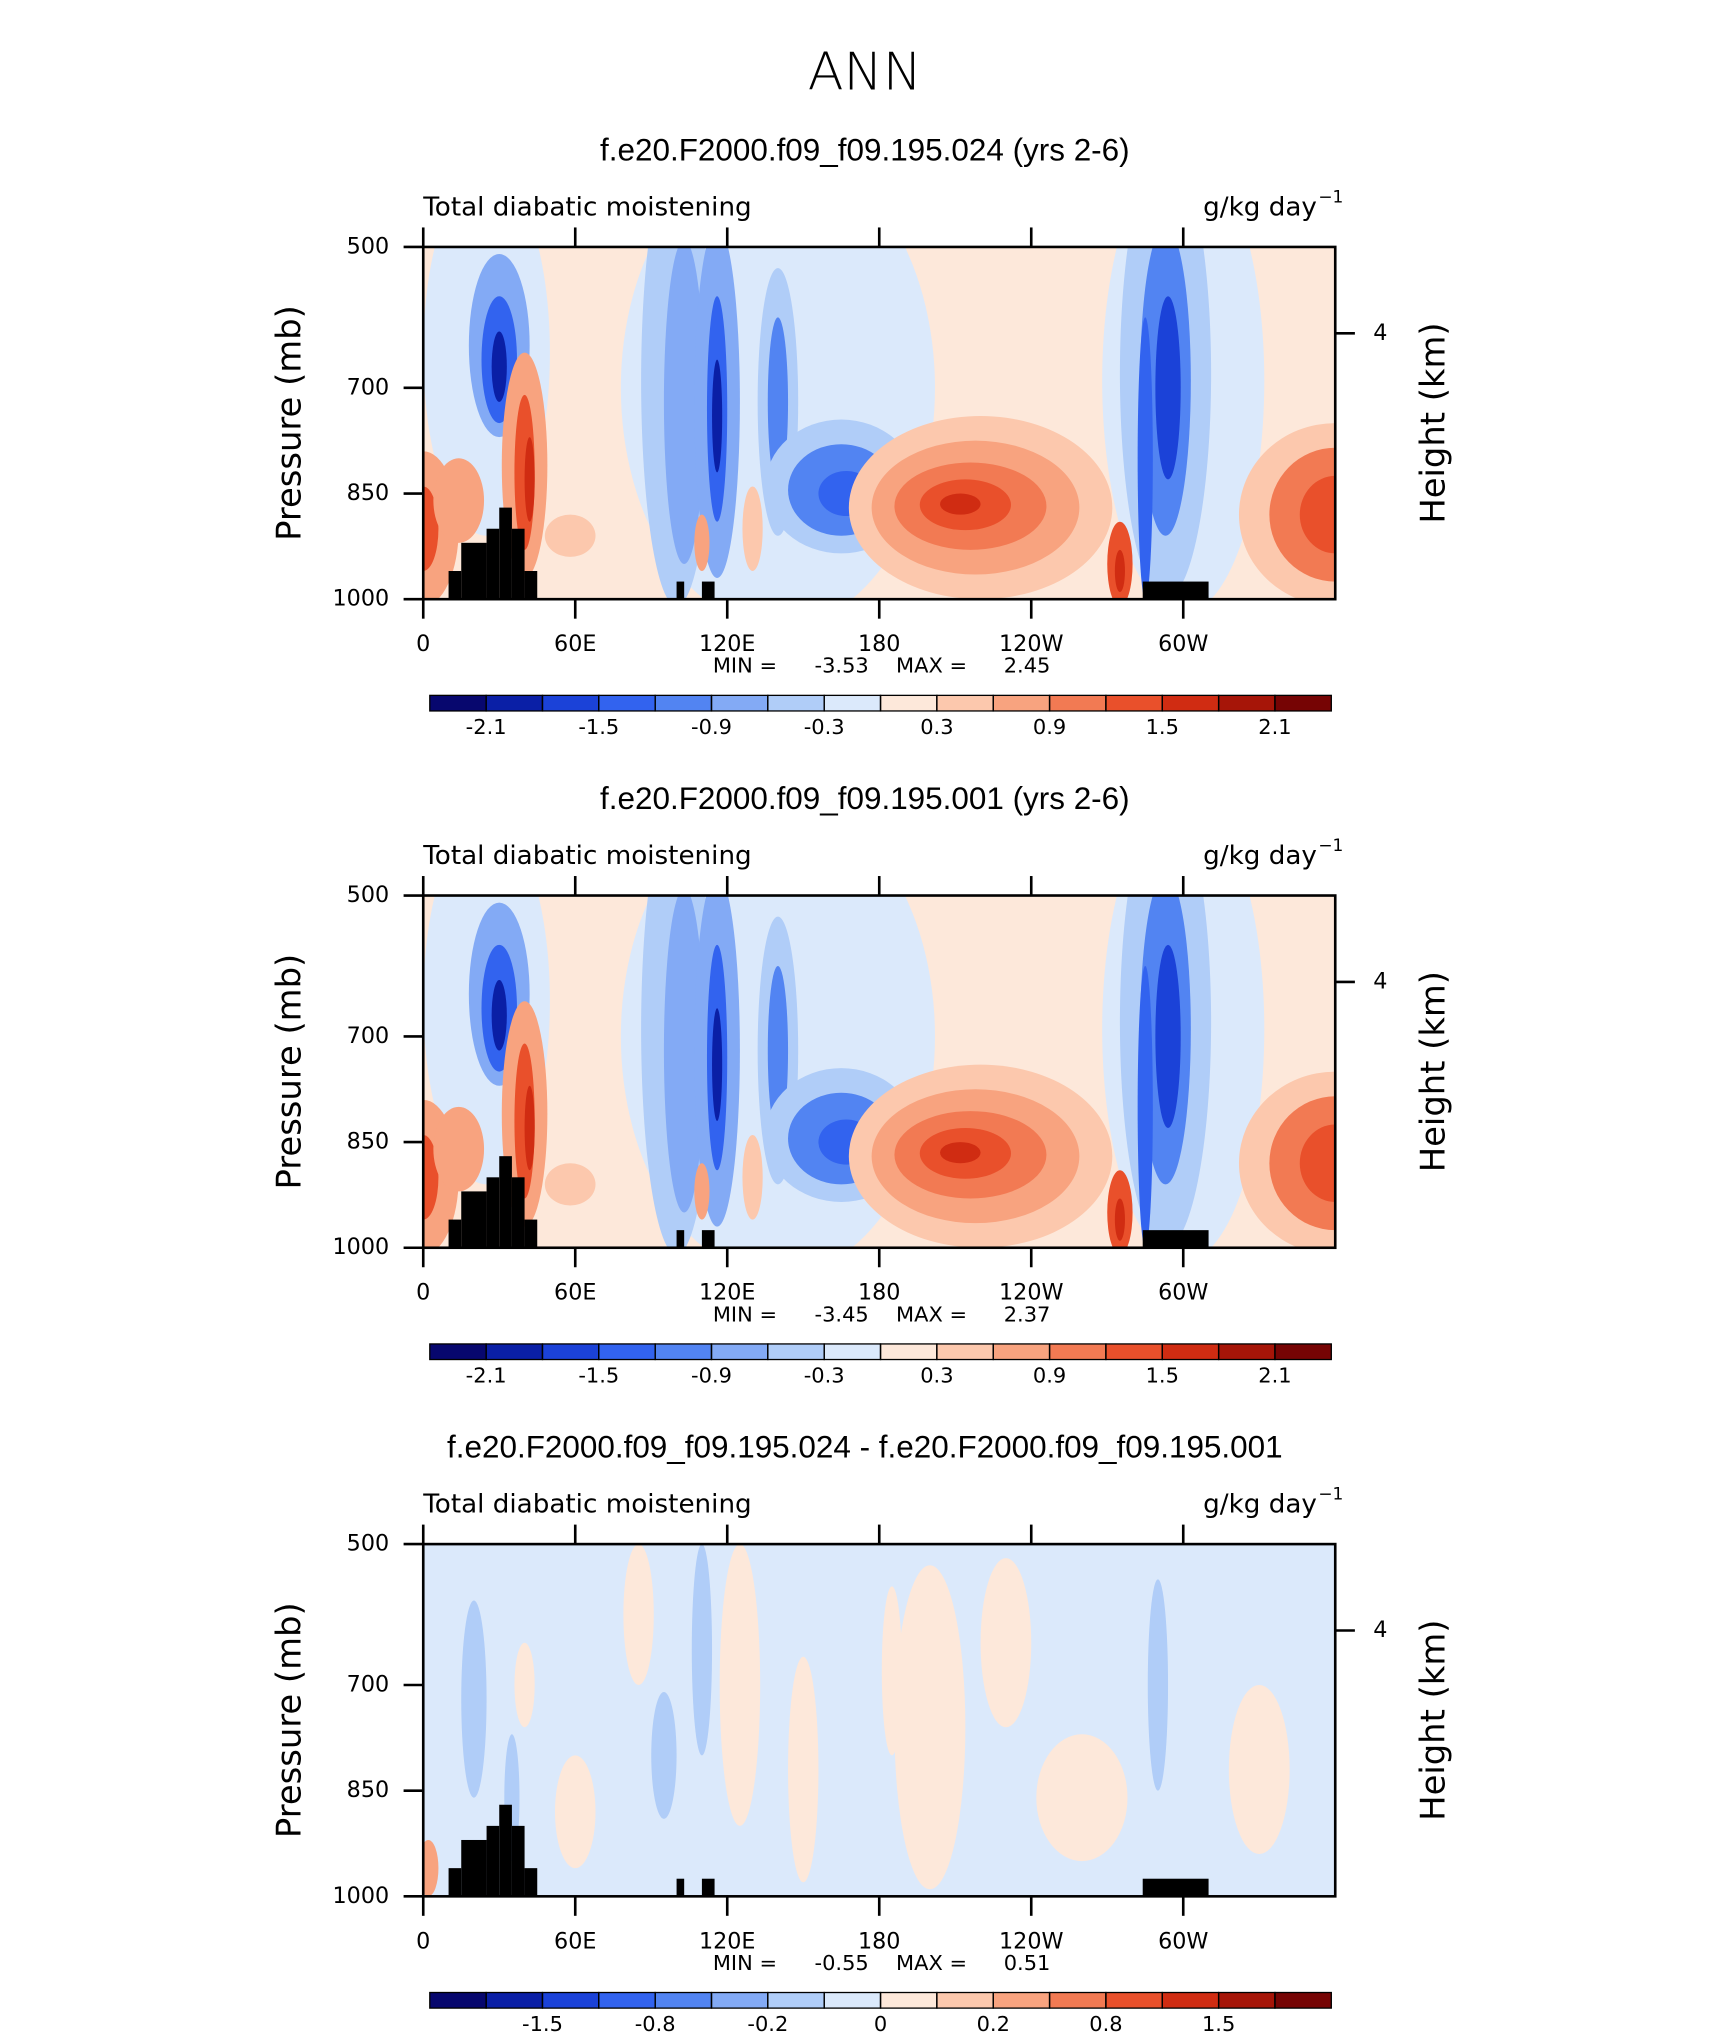 This screenshot has height=2038, width=1710. Describe the element at coordinates (486, 1375) in the screenshot. I see `colorbar-tick-label: -2.1` at that location.